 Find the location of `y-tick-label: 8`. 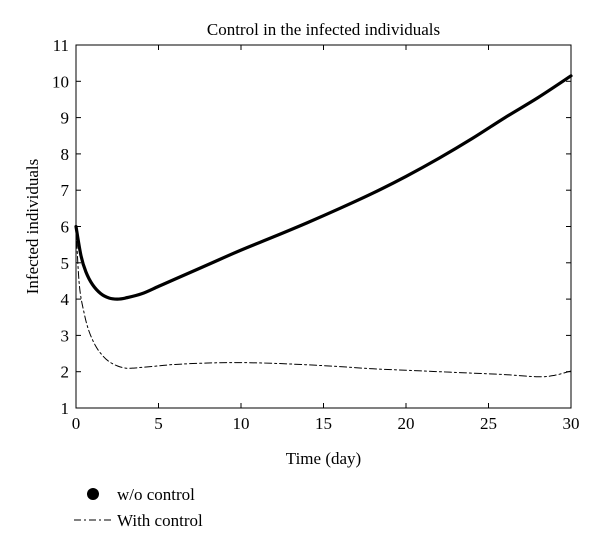

y-tick-label: 8 is located at coordinates (65, 154).